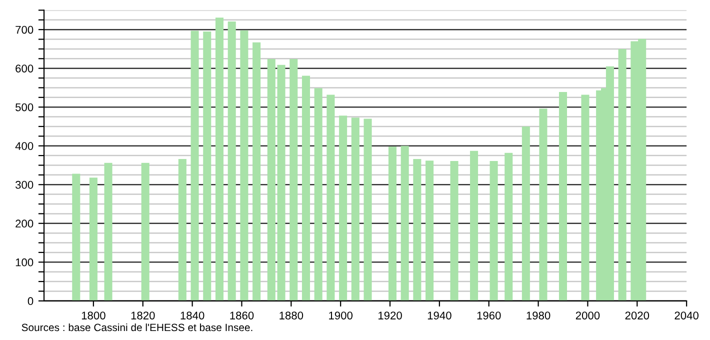  Describe the element at coordinates (390, 316) in the screenshot. I see `x-tick-label: 1920` at that location.